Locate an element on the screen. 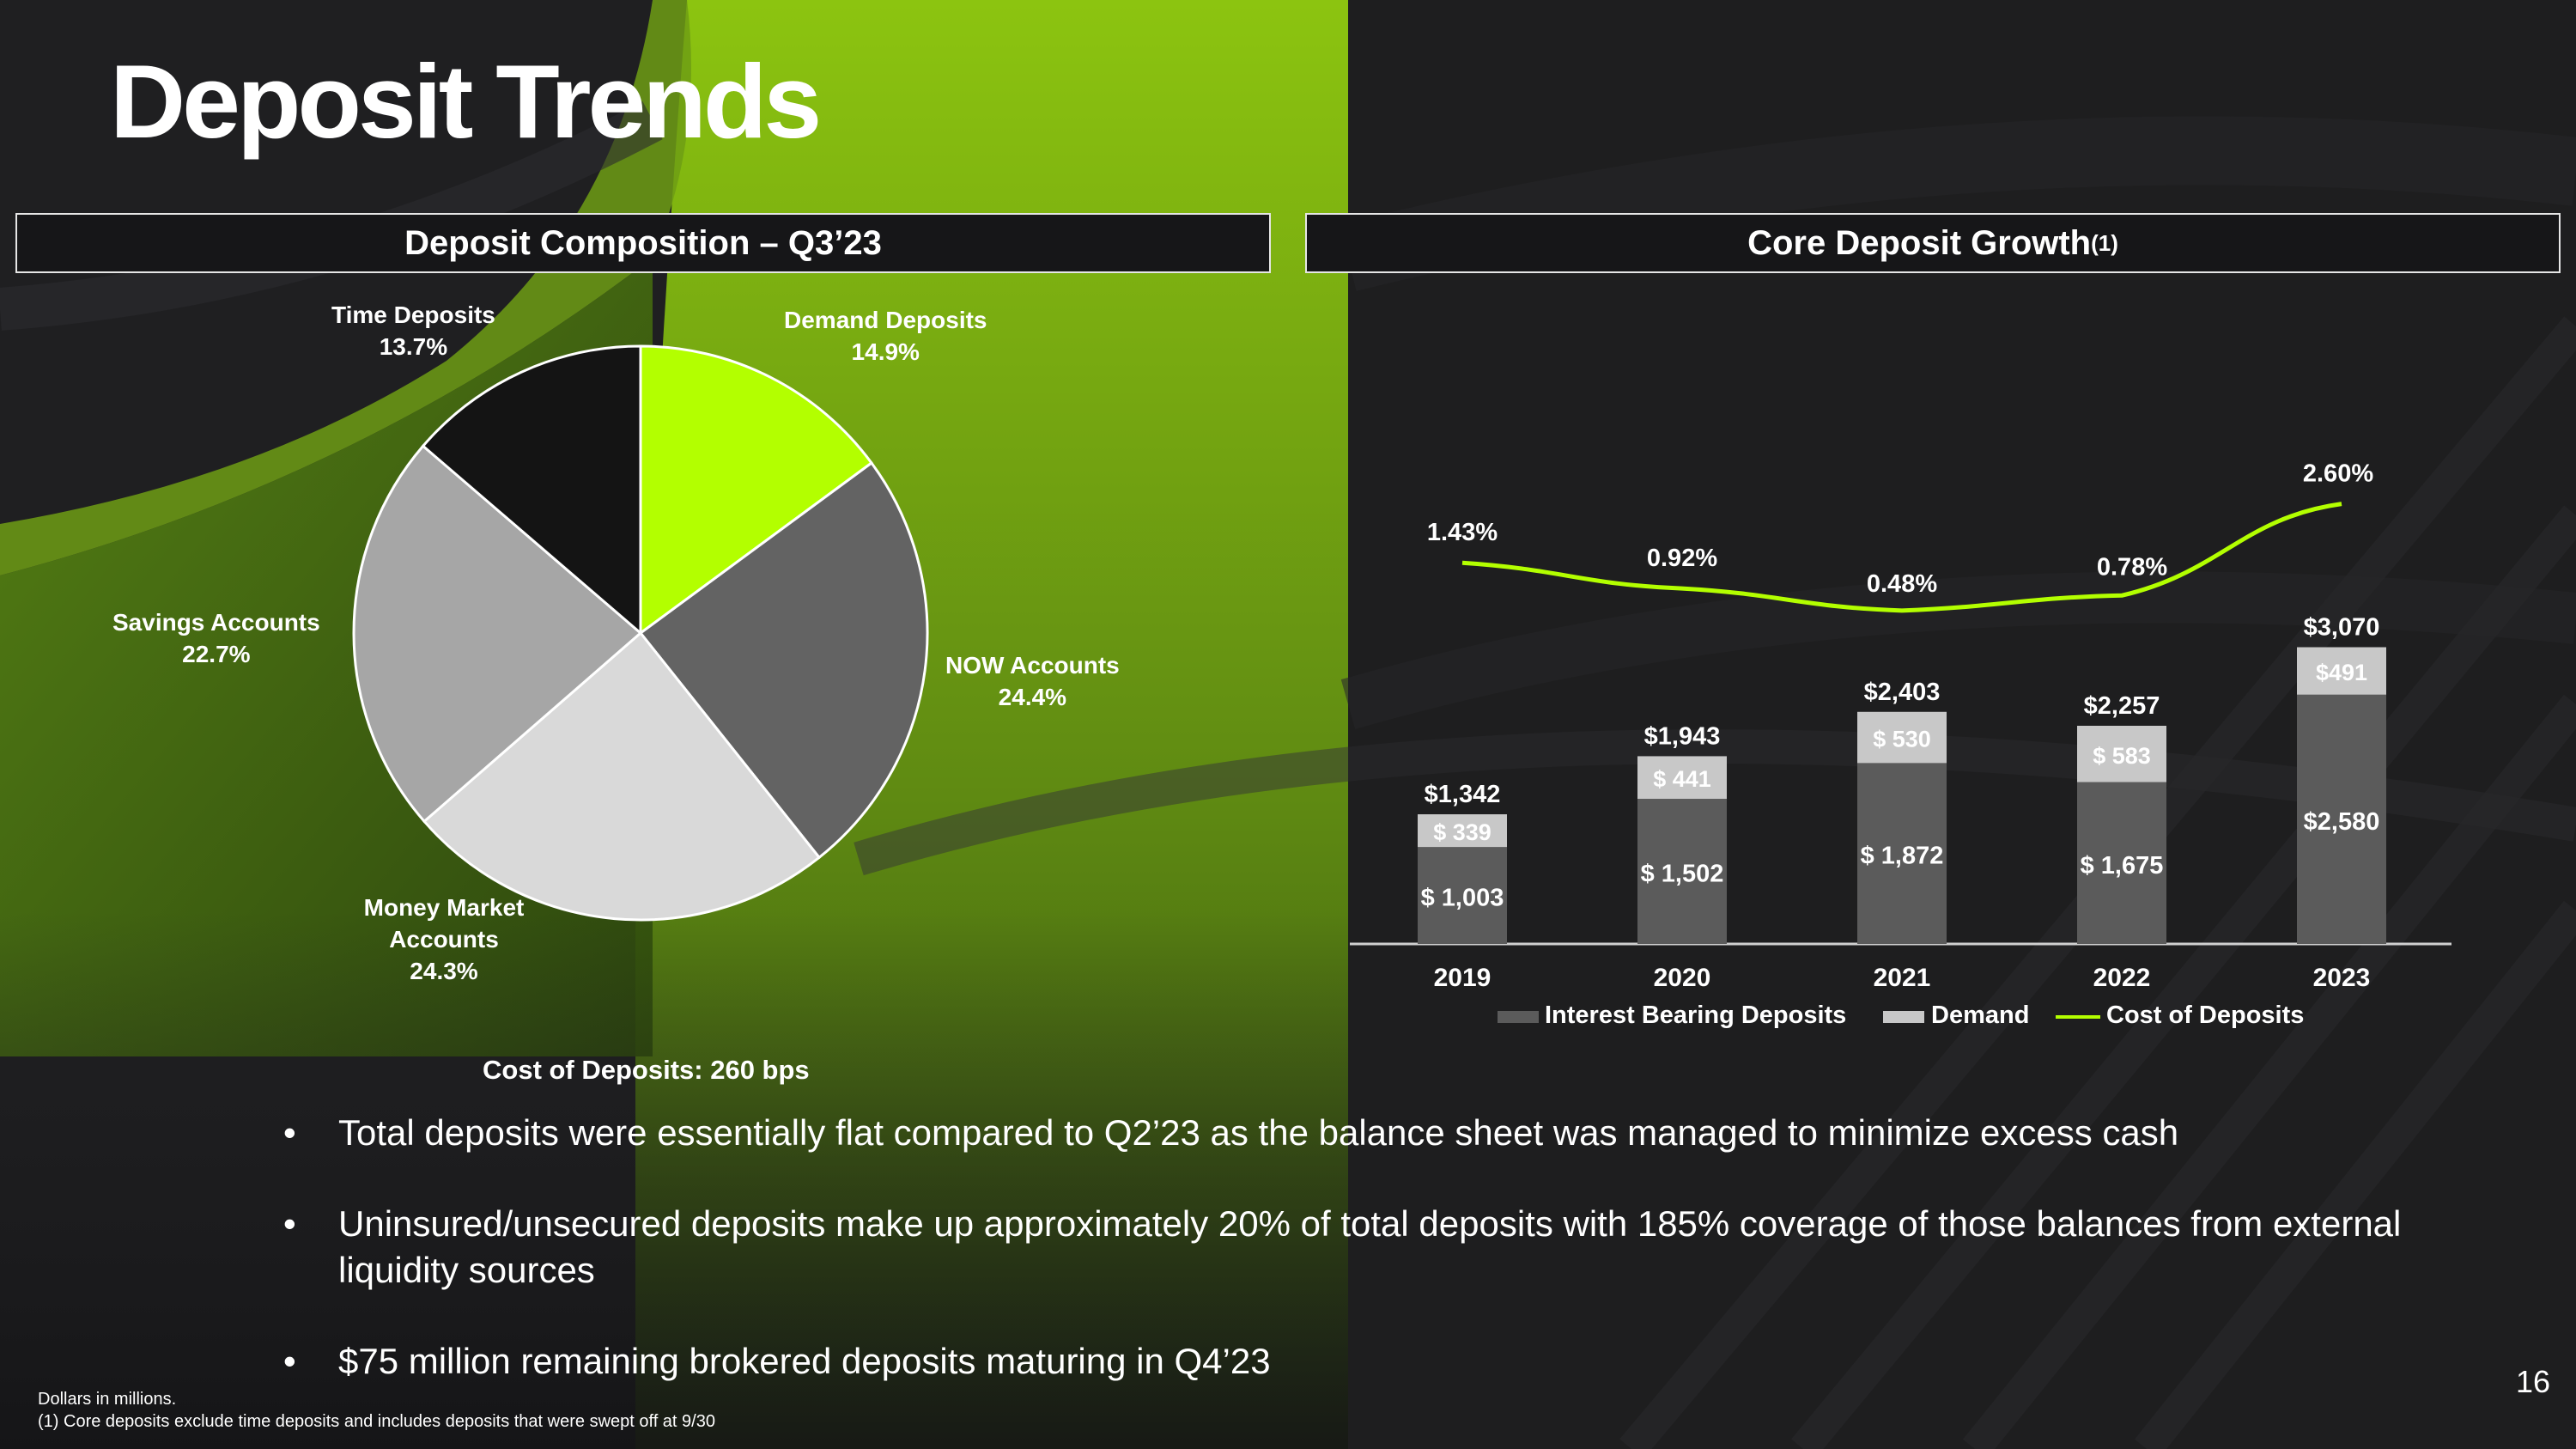 The width and height of the screenshot is (2576, 1449). data-label-cost-of-deposits: 0.92% is located at coordinates (1682, 558).